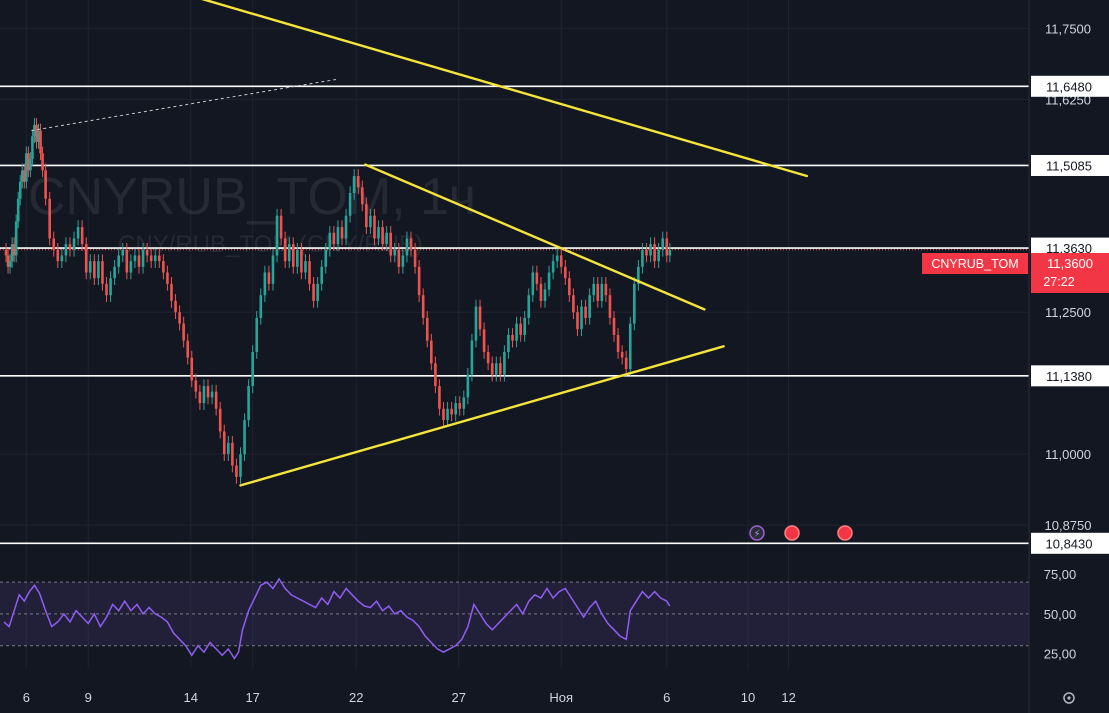 This screenshot has height=713, width=1109. I want to click on rsi-band, so click(514, 614).